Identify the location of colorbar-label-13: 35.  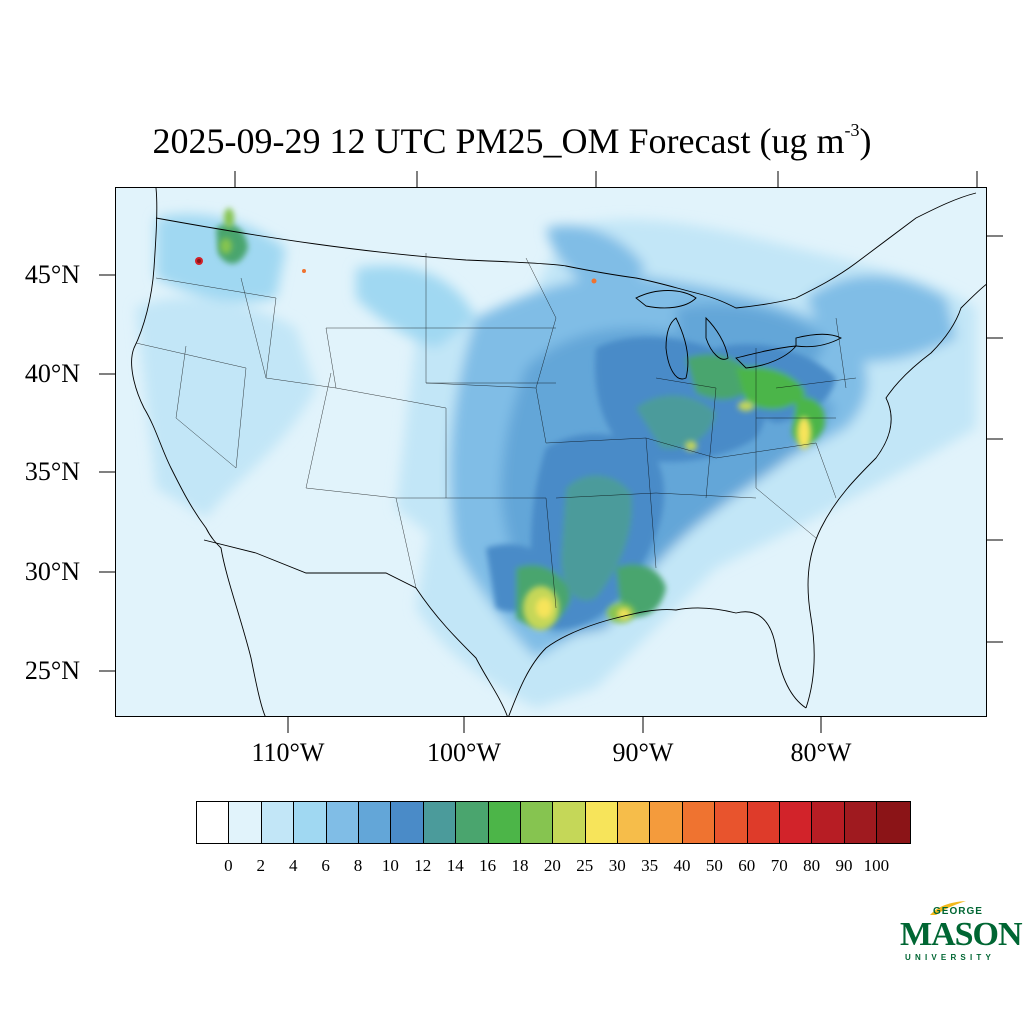
(650, 865).